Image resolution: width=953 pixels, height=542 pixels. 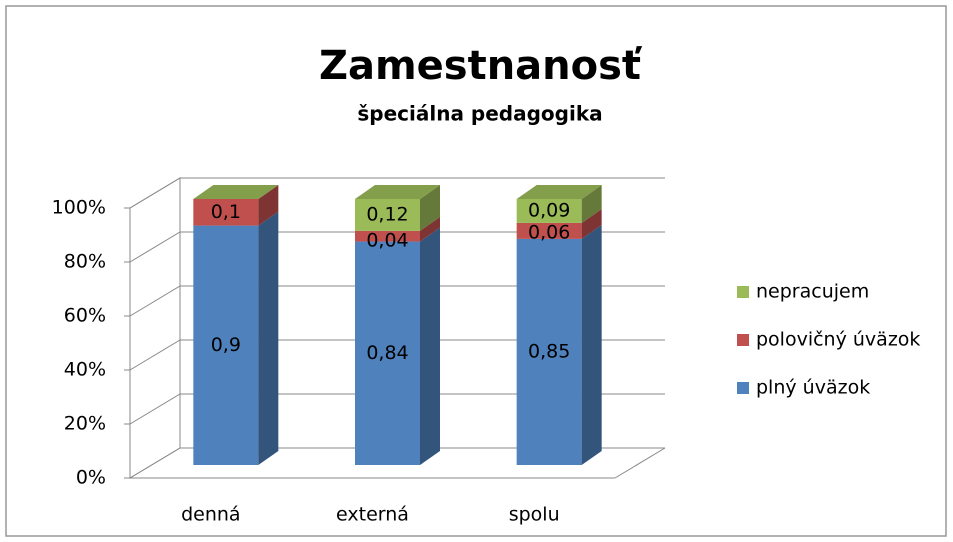 I want to click on data-label: 0,84, so click(x=387, y=353).